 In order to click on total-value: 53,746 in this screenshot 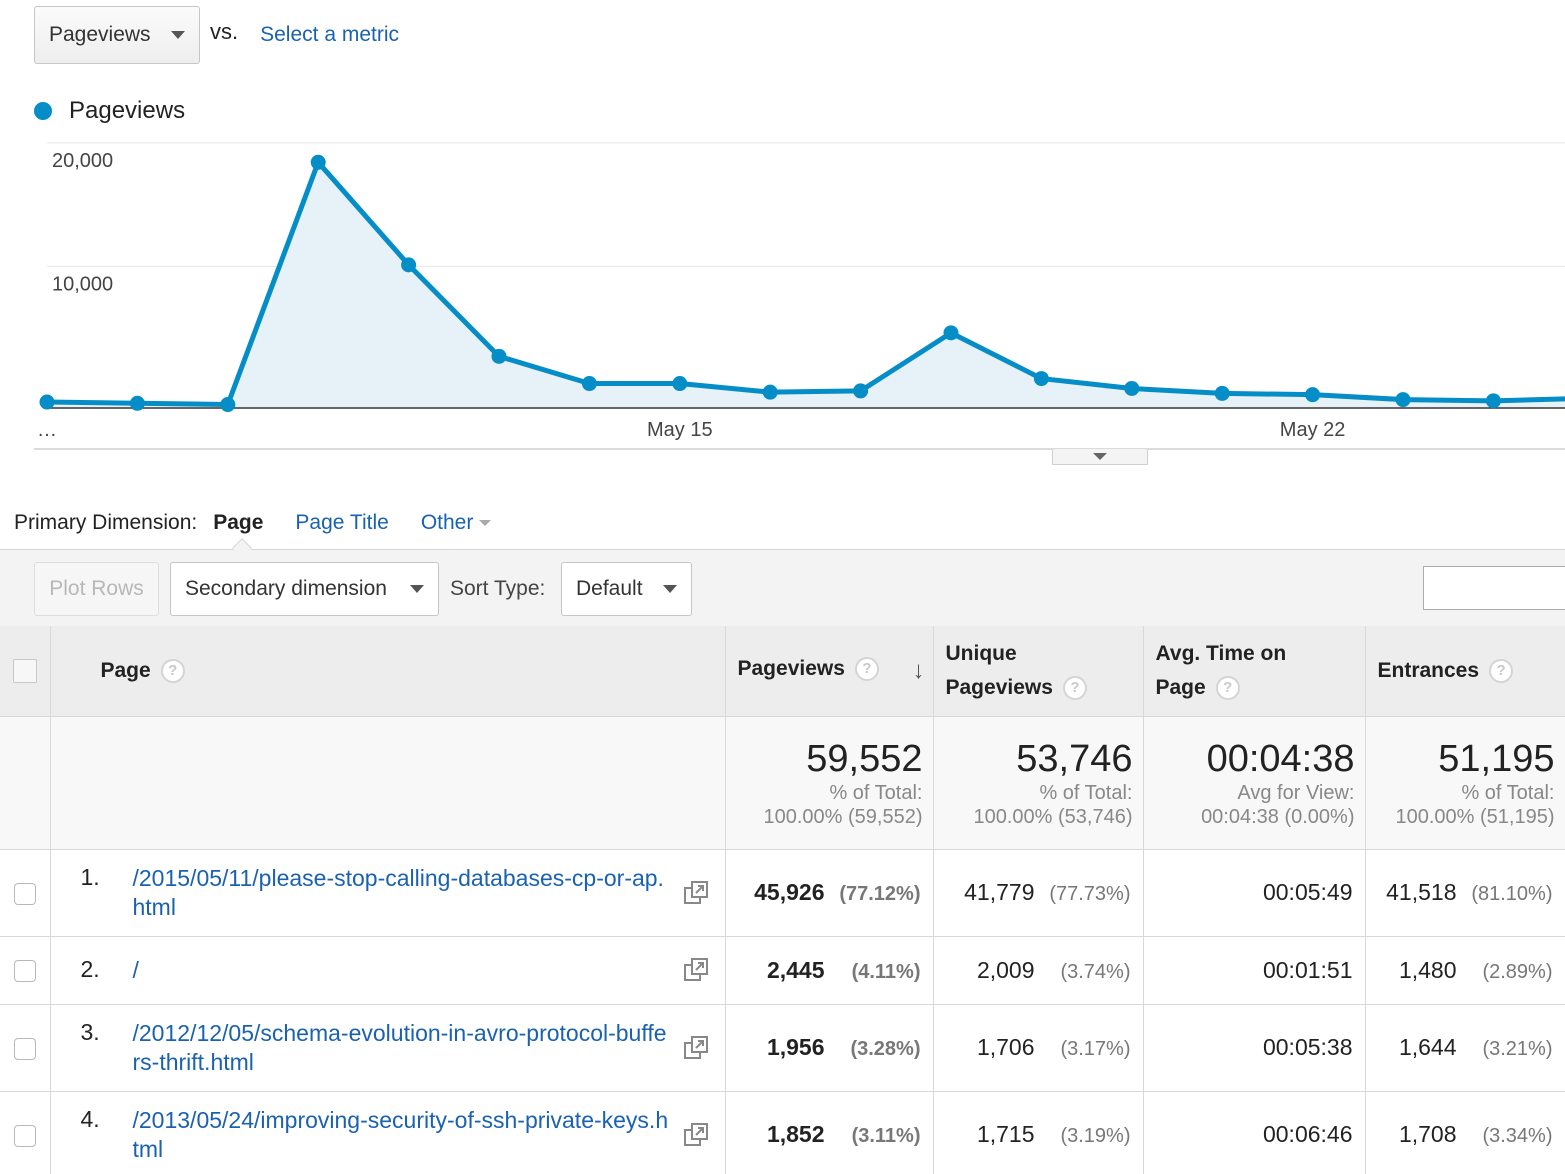, I will do `click(1074, 758)`.